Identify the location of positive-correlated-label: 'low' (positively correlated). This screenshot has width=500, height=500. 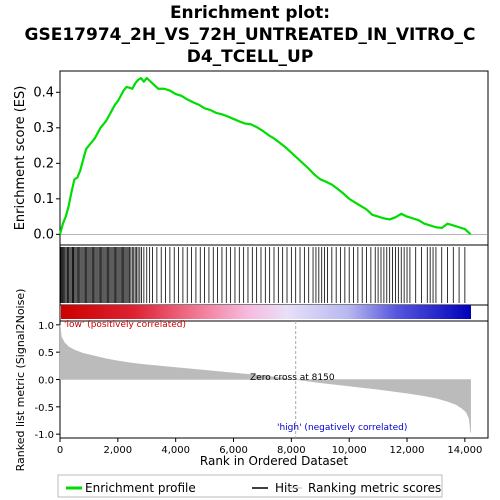
(125, 325).